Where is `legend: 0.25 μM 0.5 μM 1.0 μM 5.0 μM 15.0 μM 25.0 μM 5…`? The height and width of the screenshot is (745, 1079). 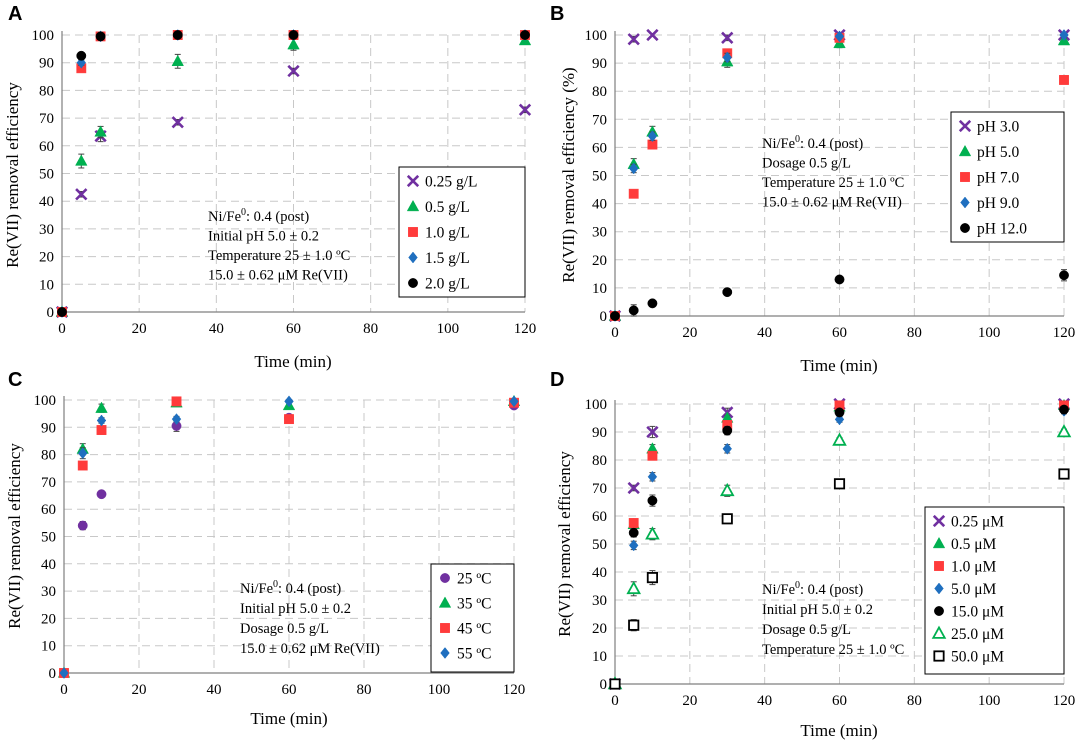 legend: 0.25 μM 0.5 μM 1.0 μM 5.0 μM 15.0 μM 25.0 μM 5… is located at coordinates (994, 590).